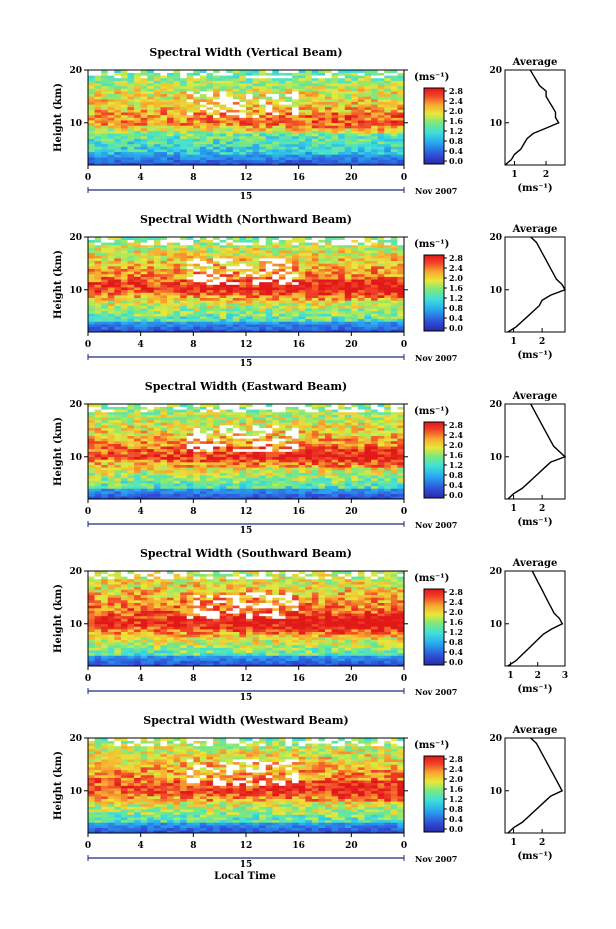 The height and width of the screenshot is (929, 616). What do you see at coordinates (246, 219) in the screenshot?
I see `panel-title: Spectral Width (Northward Beam)` at bounding box center [246, 219].